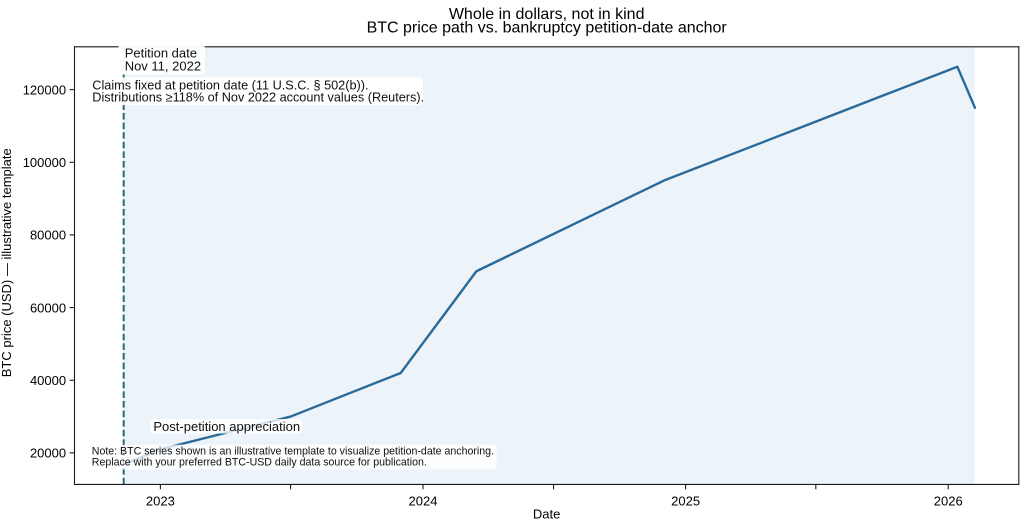 This screenshot has height=527, width=1024. What do you see at coordinates (44, 89) in the screenshot?
I see `svg-text: 120000` at bounding box center [44, 89].